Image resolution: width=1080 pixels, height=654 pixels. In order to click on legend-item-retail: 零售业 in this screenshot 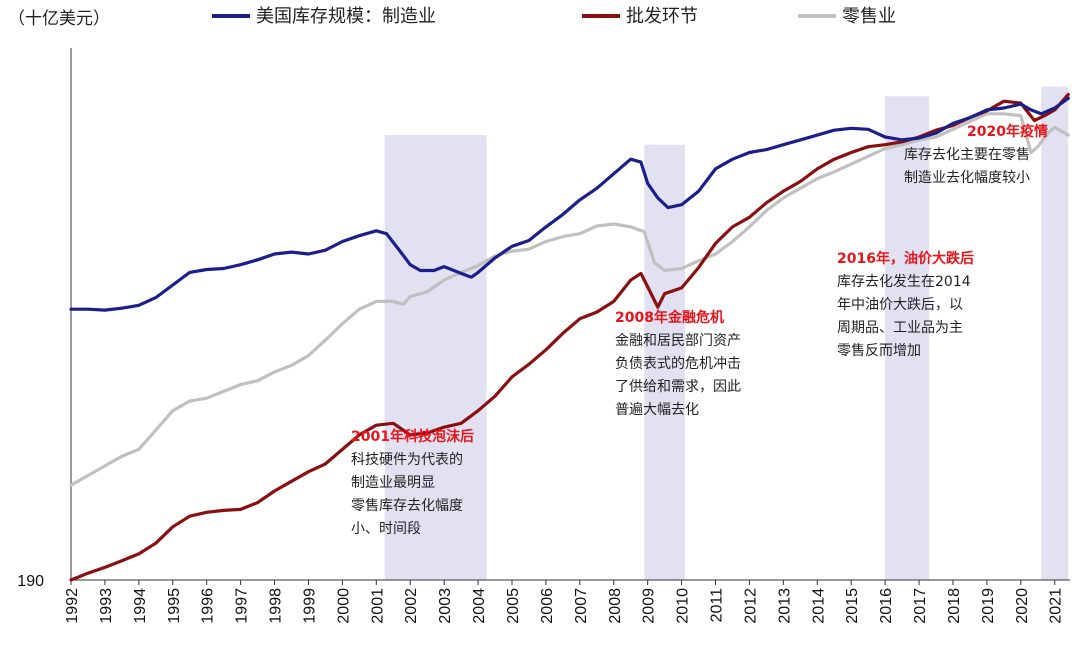, I will do `click(847, 16)`.